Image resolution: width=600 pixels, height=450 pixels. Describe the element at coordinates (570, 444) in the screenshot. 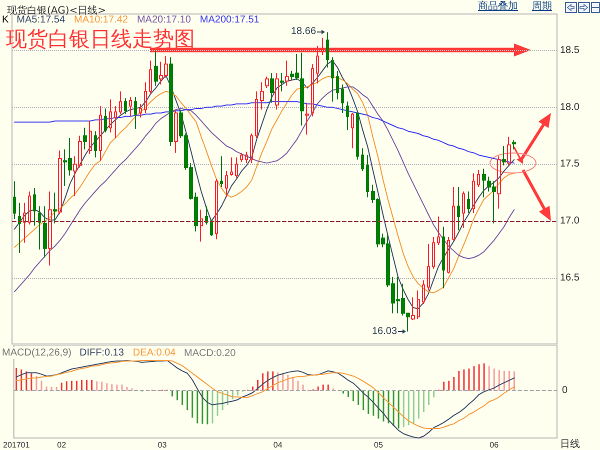

I see `text: 日线` at that location.